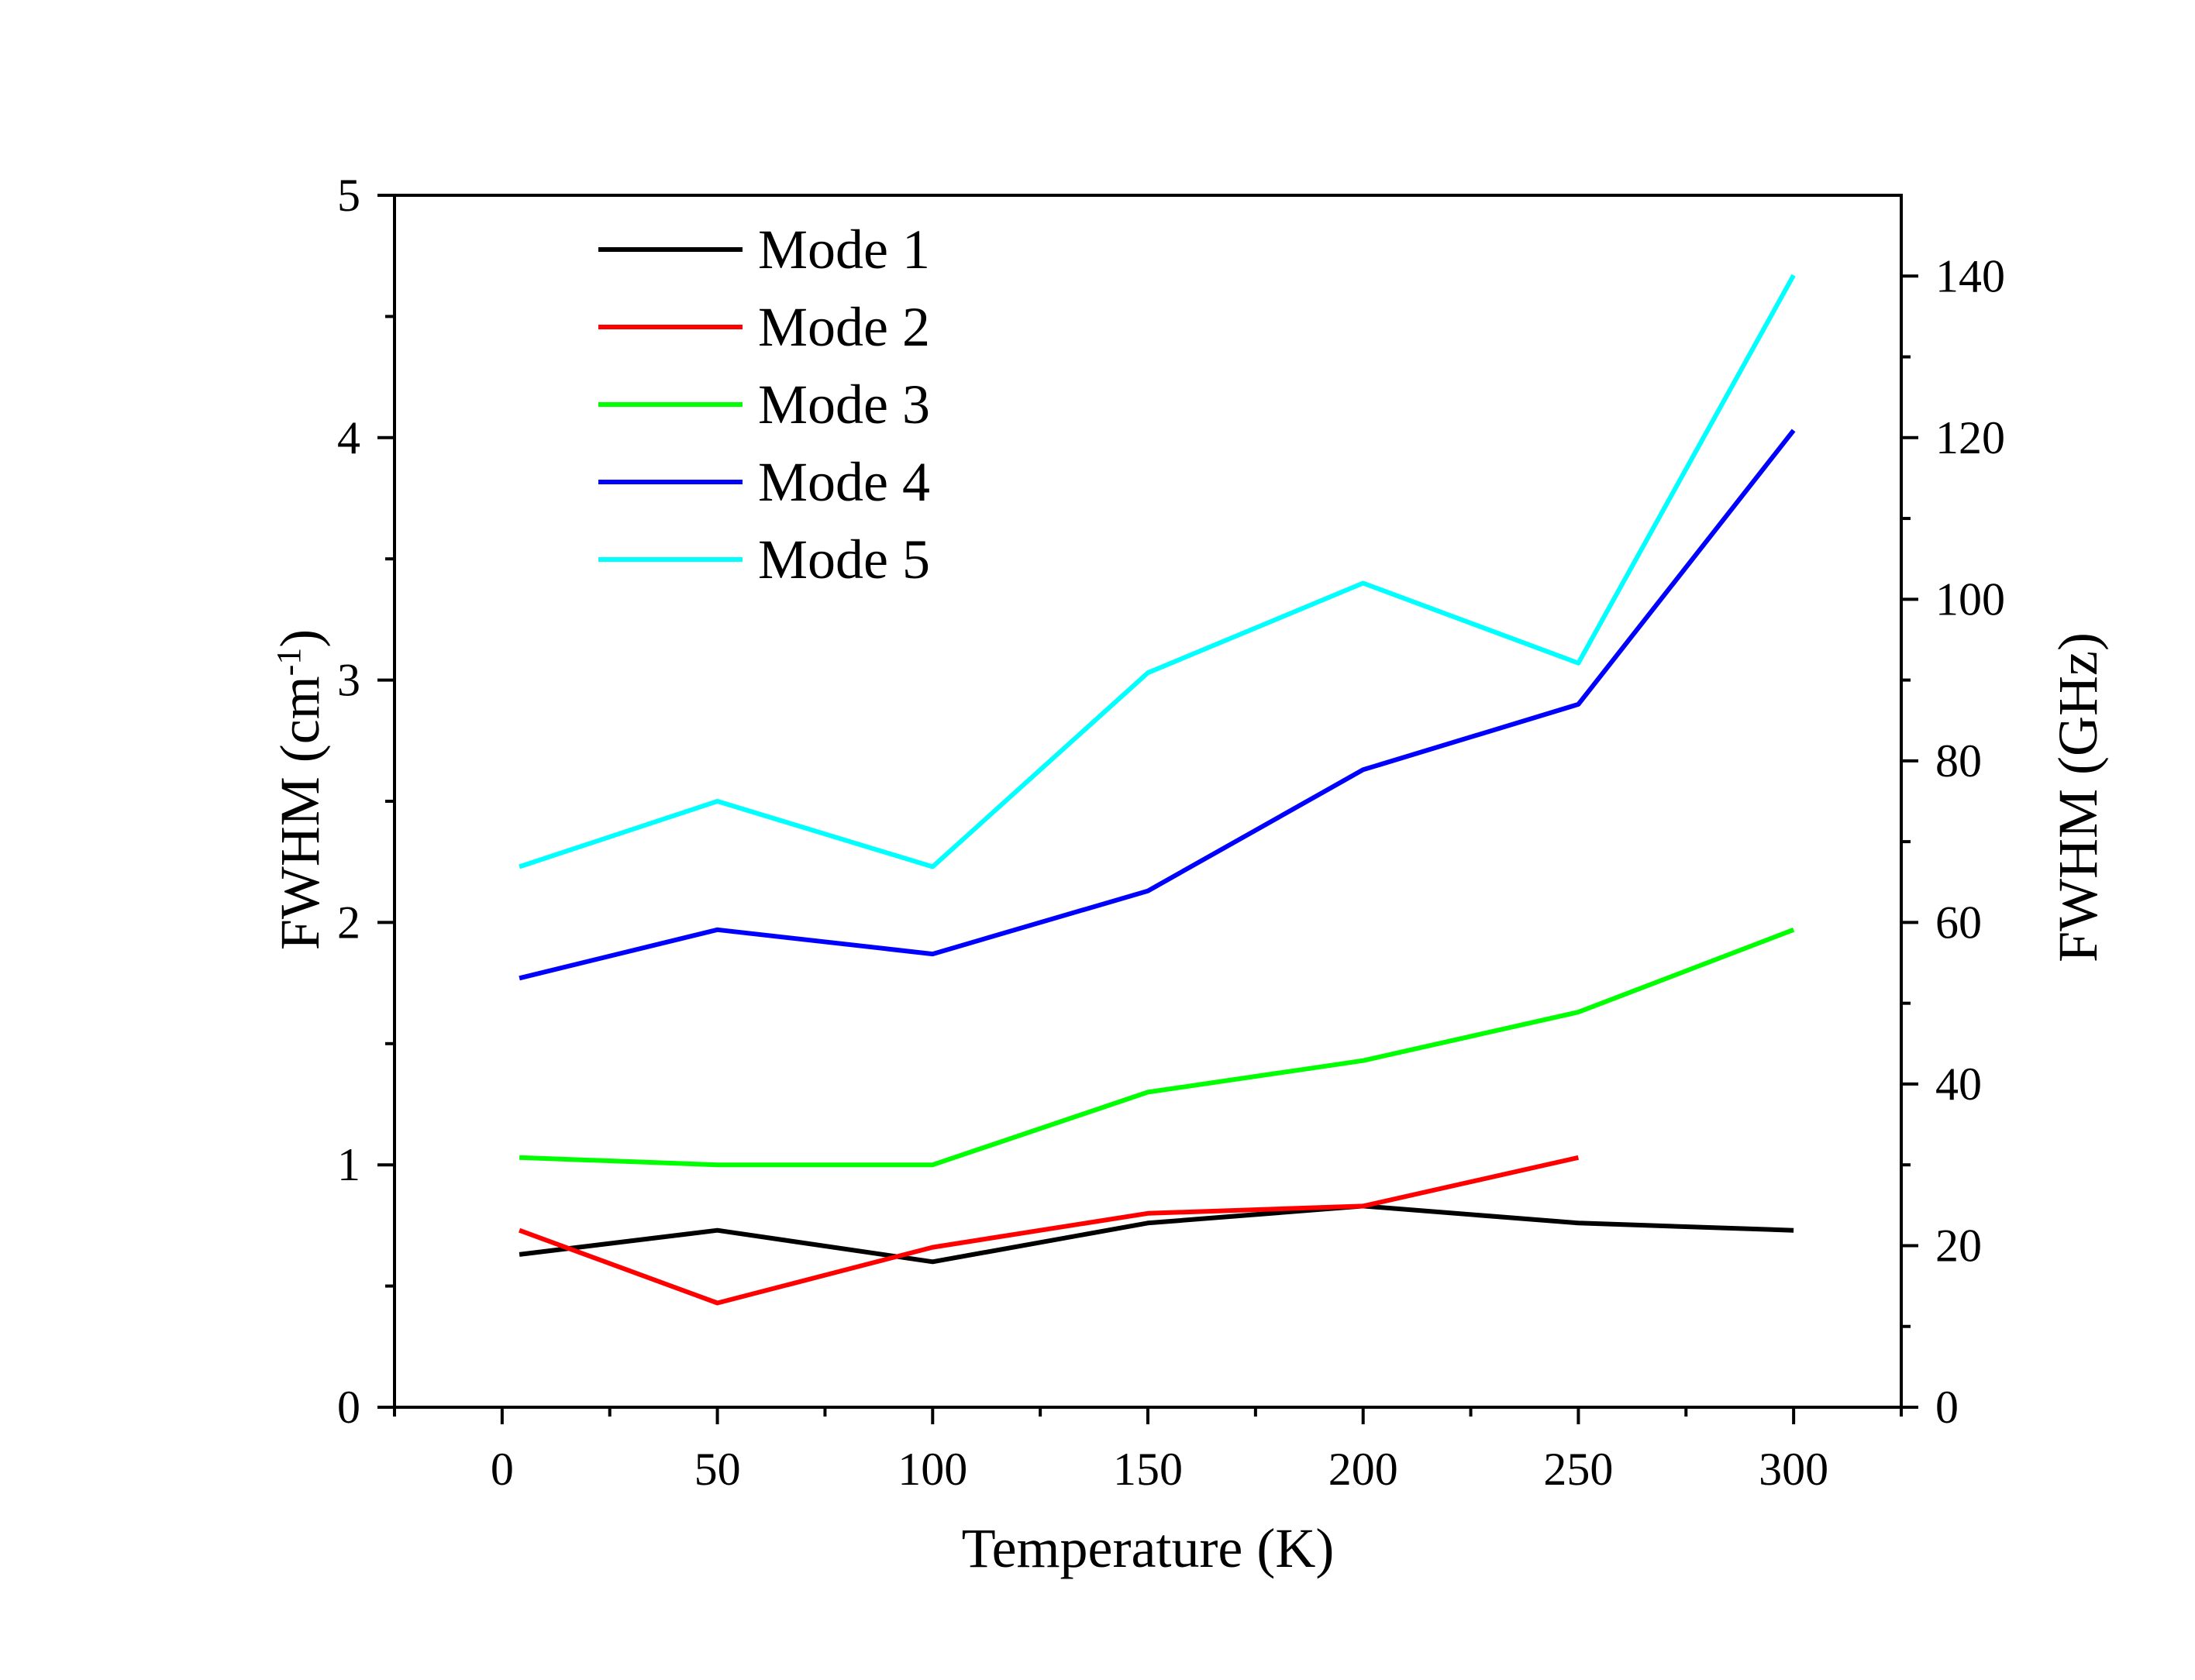 This screenshot has width=2195, height=1680. I want to click on x-axis: 0 50 100 150 200 250 300, so click(1148, 1451).